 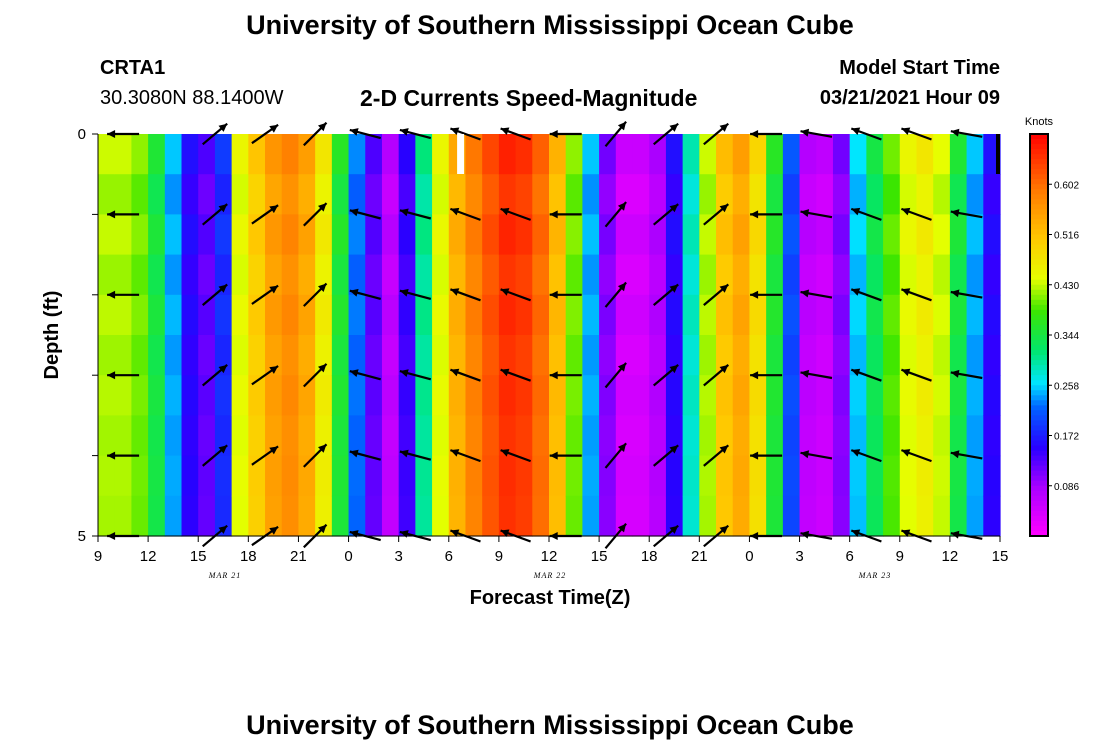 What do you see at coordinates (900, 556) in the screenshot?
I see `x-tick-label: 9` at bounding box center [900, 556].